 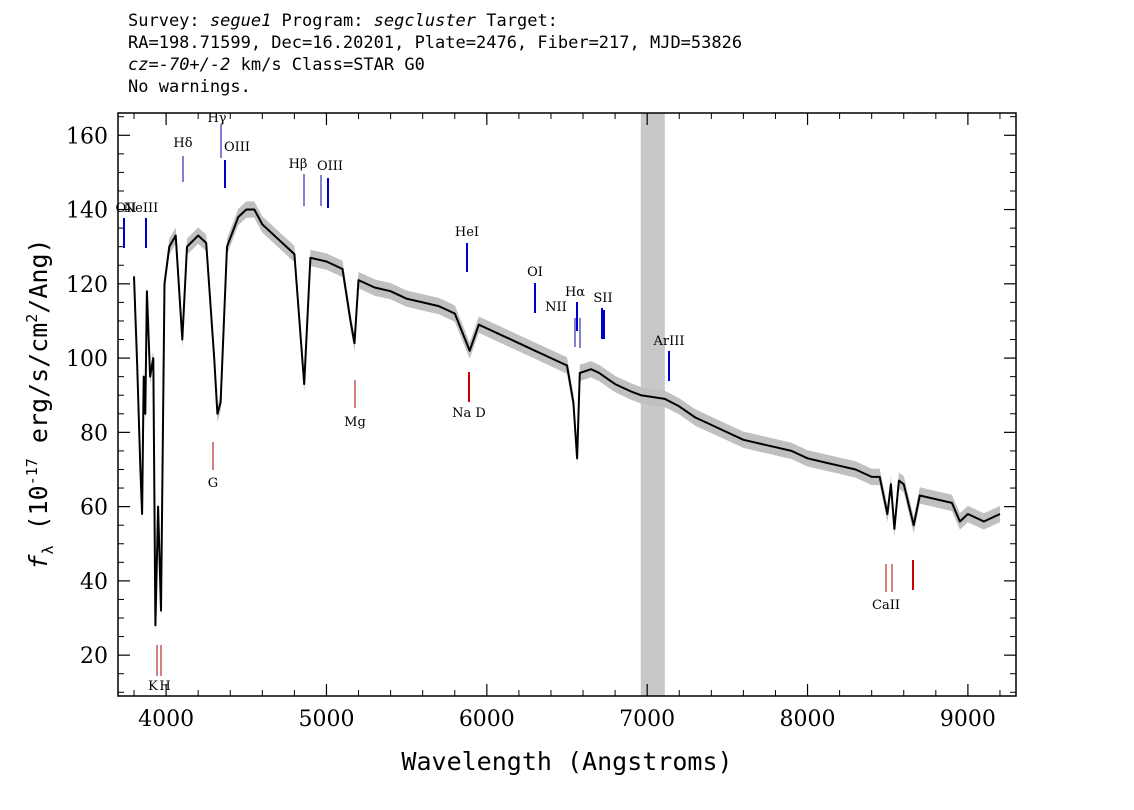 What do you see at coordinates (40, 403) in the screenshot?
I see `y-axis-label: fλ (10-17 erg/s/cm2/Ang)` at bounding box center [40, 403].